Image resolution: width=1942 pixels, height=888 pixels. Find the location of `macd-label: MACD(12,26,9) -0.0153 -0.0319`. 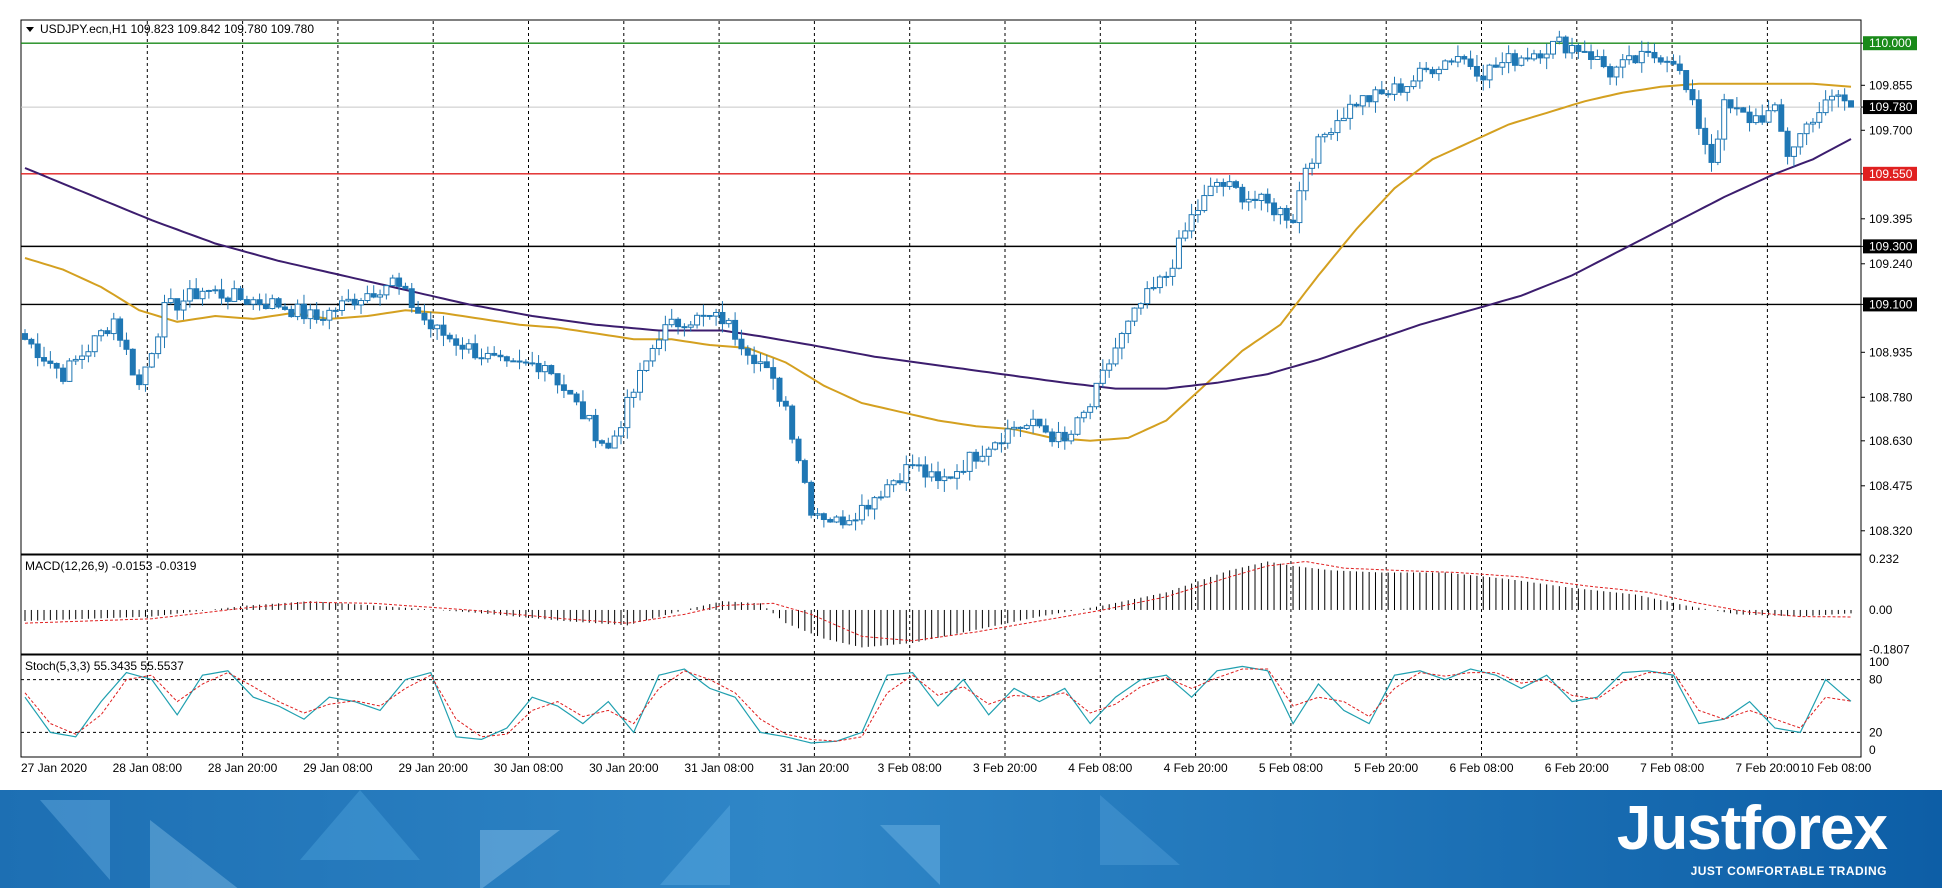

macd-label: MACD(12,26,9) -0.0153 -0.0319 is located at coordinates (111, 566).